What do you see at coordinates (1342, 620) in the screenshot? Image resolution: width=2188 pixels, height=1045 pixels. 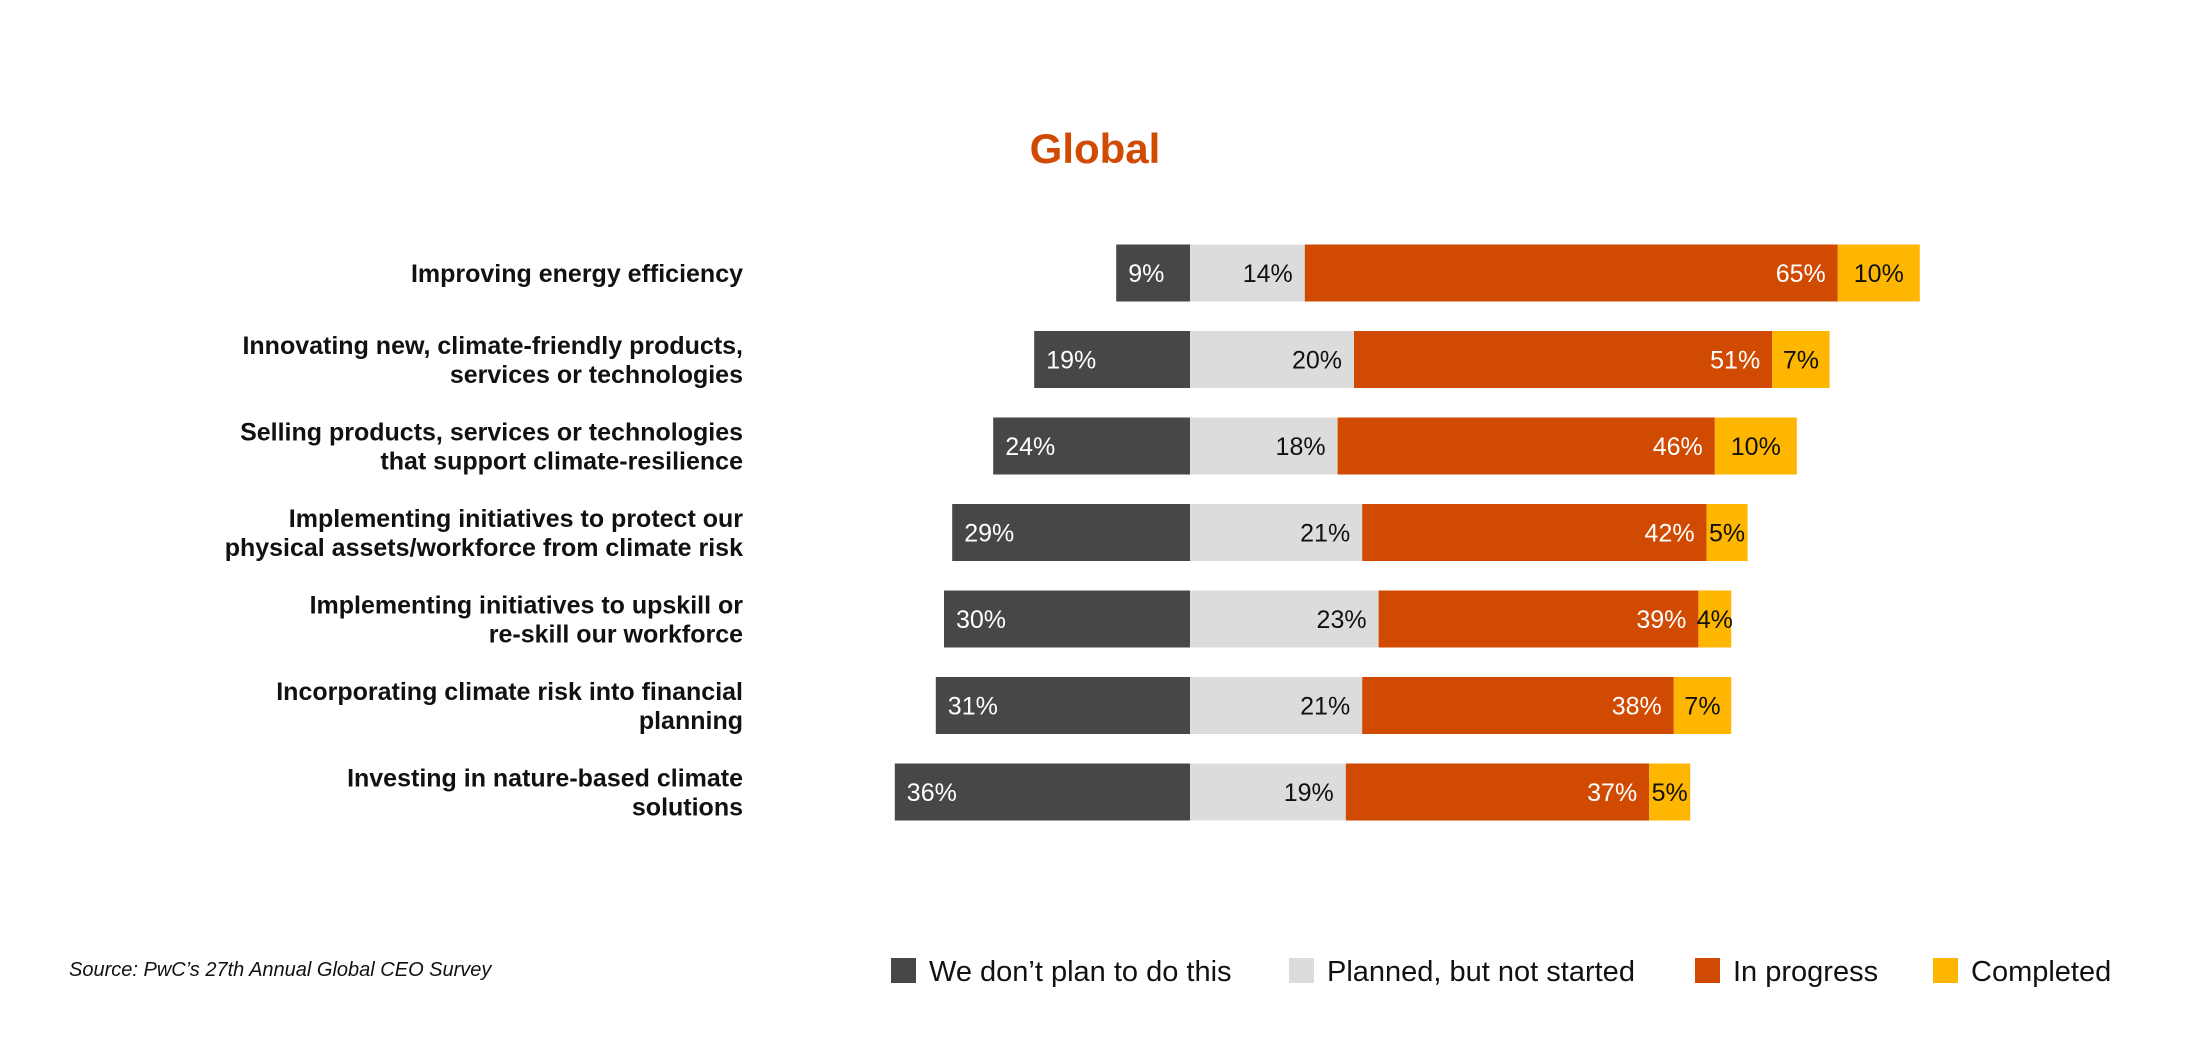 I see `value-label-planned-5: 23%` at bounding box center [1342, 620].